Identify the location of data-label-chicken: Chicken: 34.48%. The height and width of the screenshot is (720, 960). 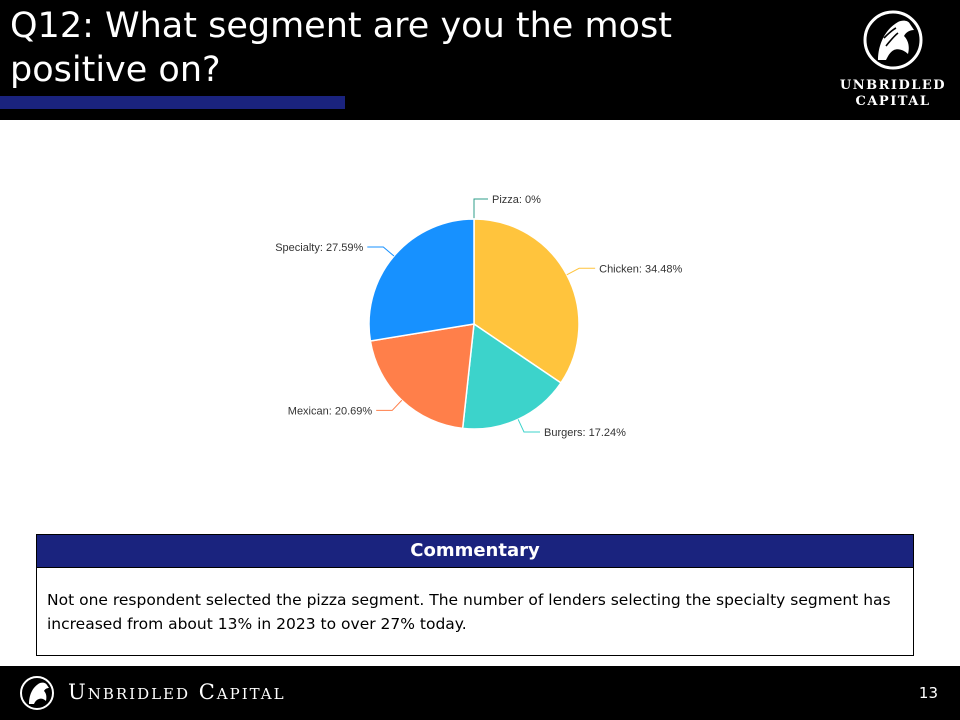
(640, 269).